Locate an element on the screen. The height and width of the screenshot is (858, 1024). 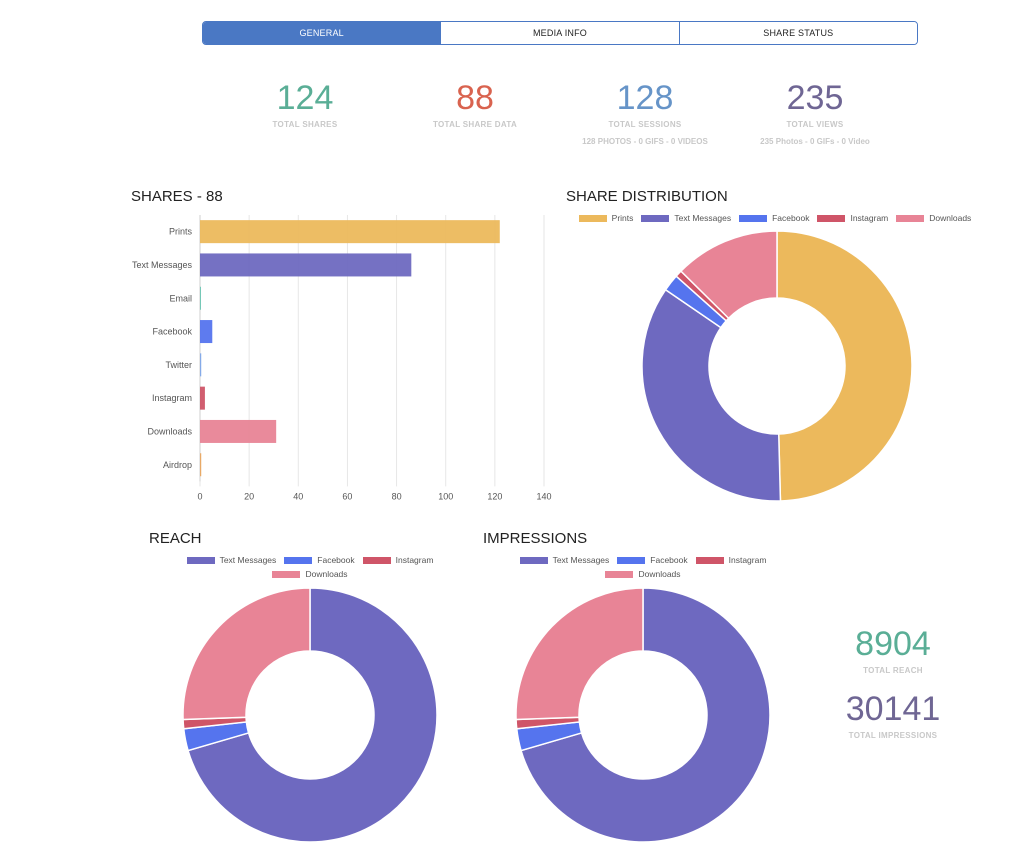
impressions-donut is located at coordinates (643, 715).